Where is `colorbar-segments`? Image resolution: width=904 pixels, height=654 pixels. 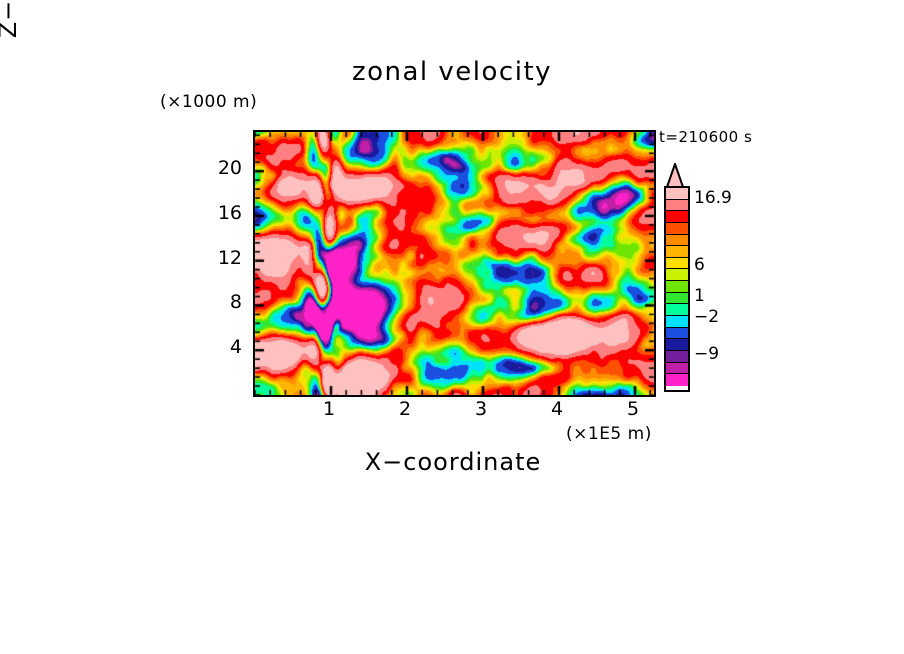
colorbar-segments is located at coordinates (677, 289).